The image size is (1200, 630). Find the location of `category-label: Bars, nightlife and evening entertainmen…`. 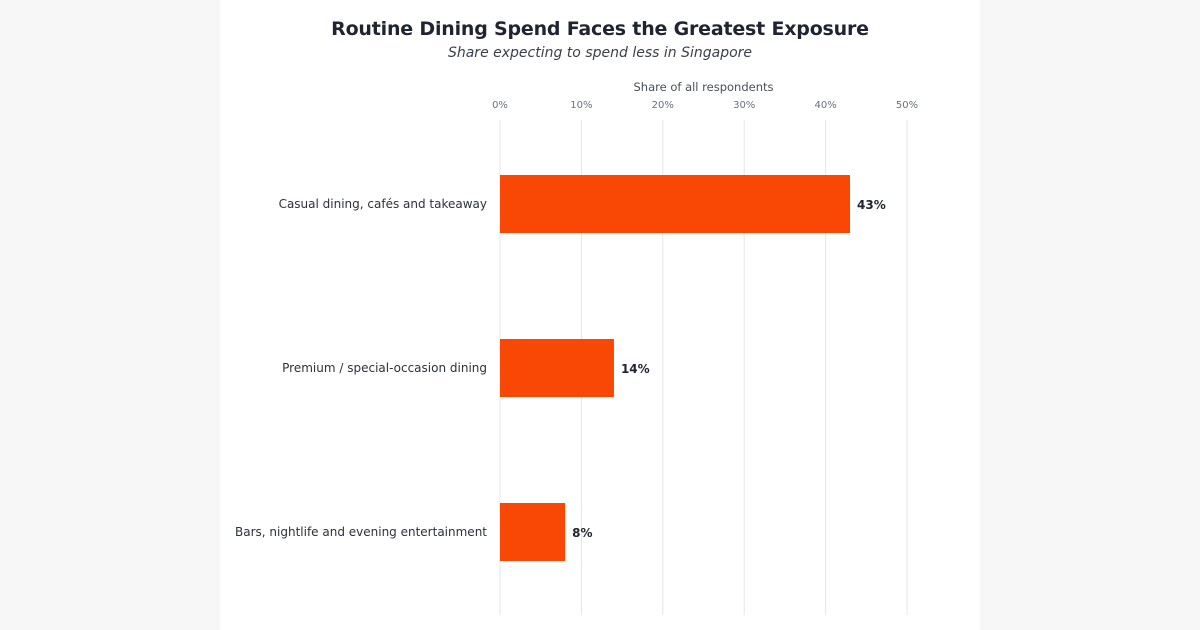

category-label: Bars, nightlife and evening entertainmen… is located at coordinates (361, 532).